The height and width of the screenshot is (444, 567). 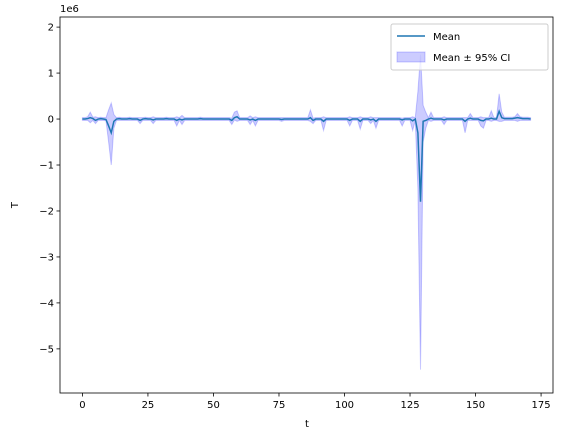 What do you see at coordinates (51, 120) in the screenshot?
I see `y-tick-label: 0` at bounding box center [51, 120].